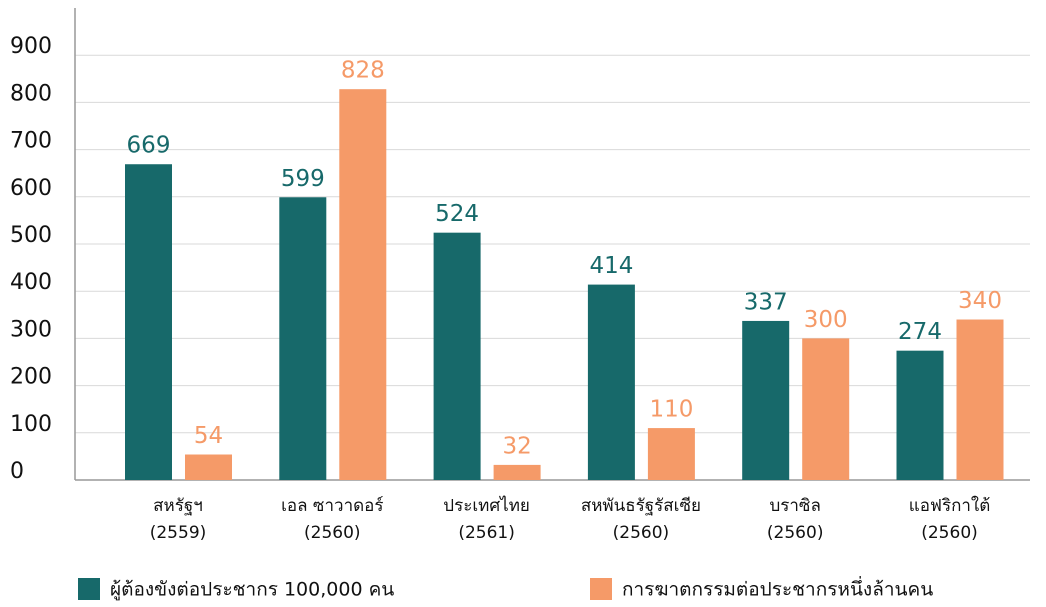 The height and width of the screenshot is (607, 1046). What do you see at coordinates (31, 46) in the screenshot?
I see `y-tick-label: 900` at bounding box center [31, 46].